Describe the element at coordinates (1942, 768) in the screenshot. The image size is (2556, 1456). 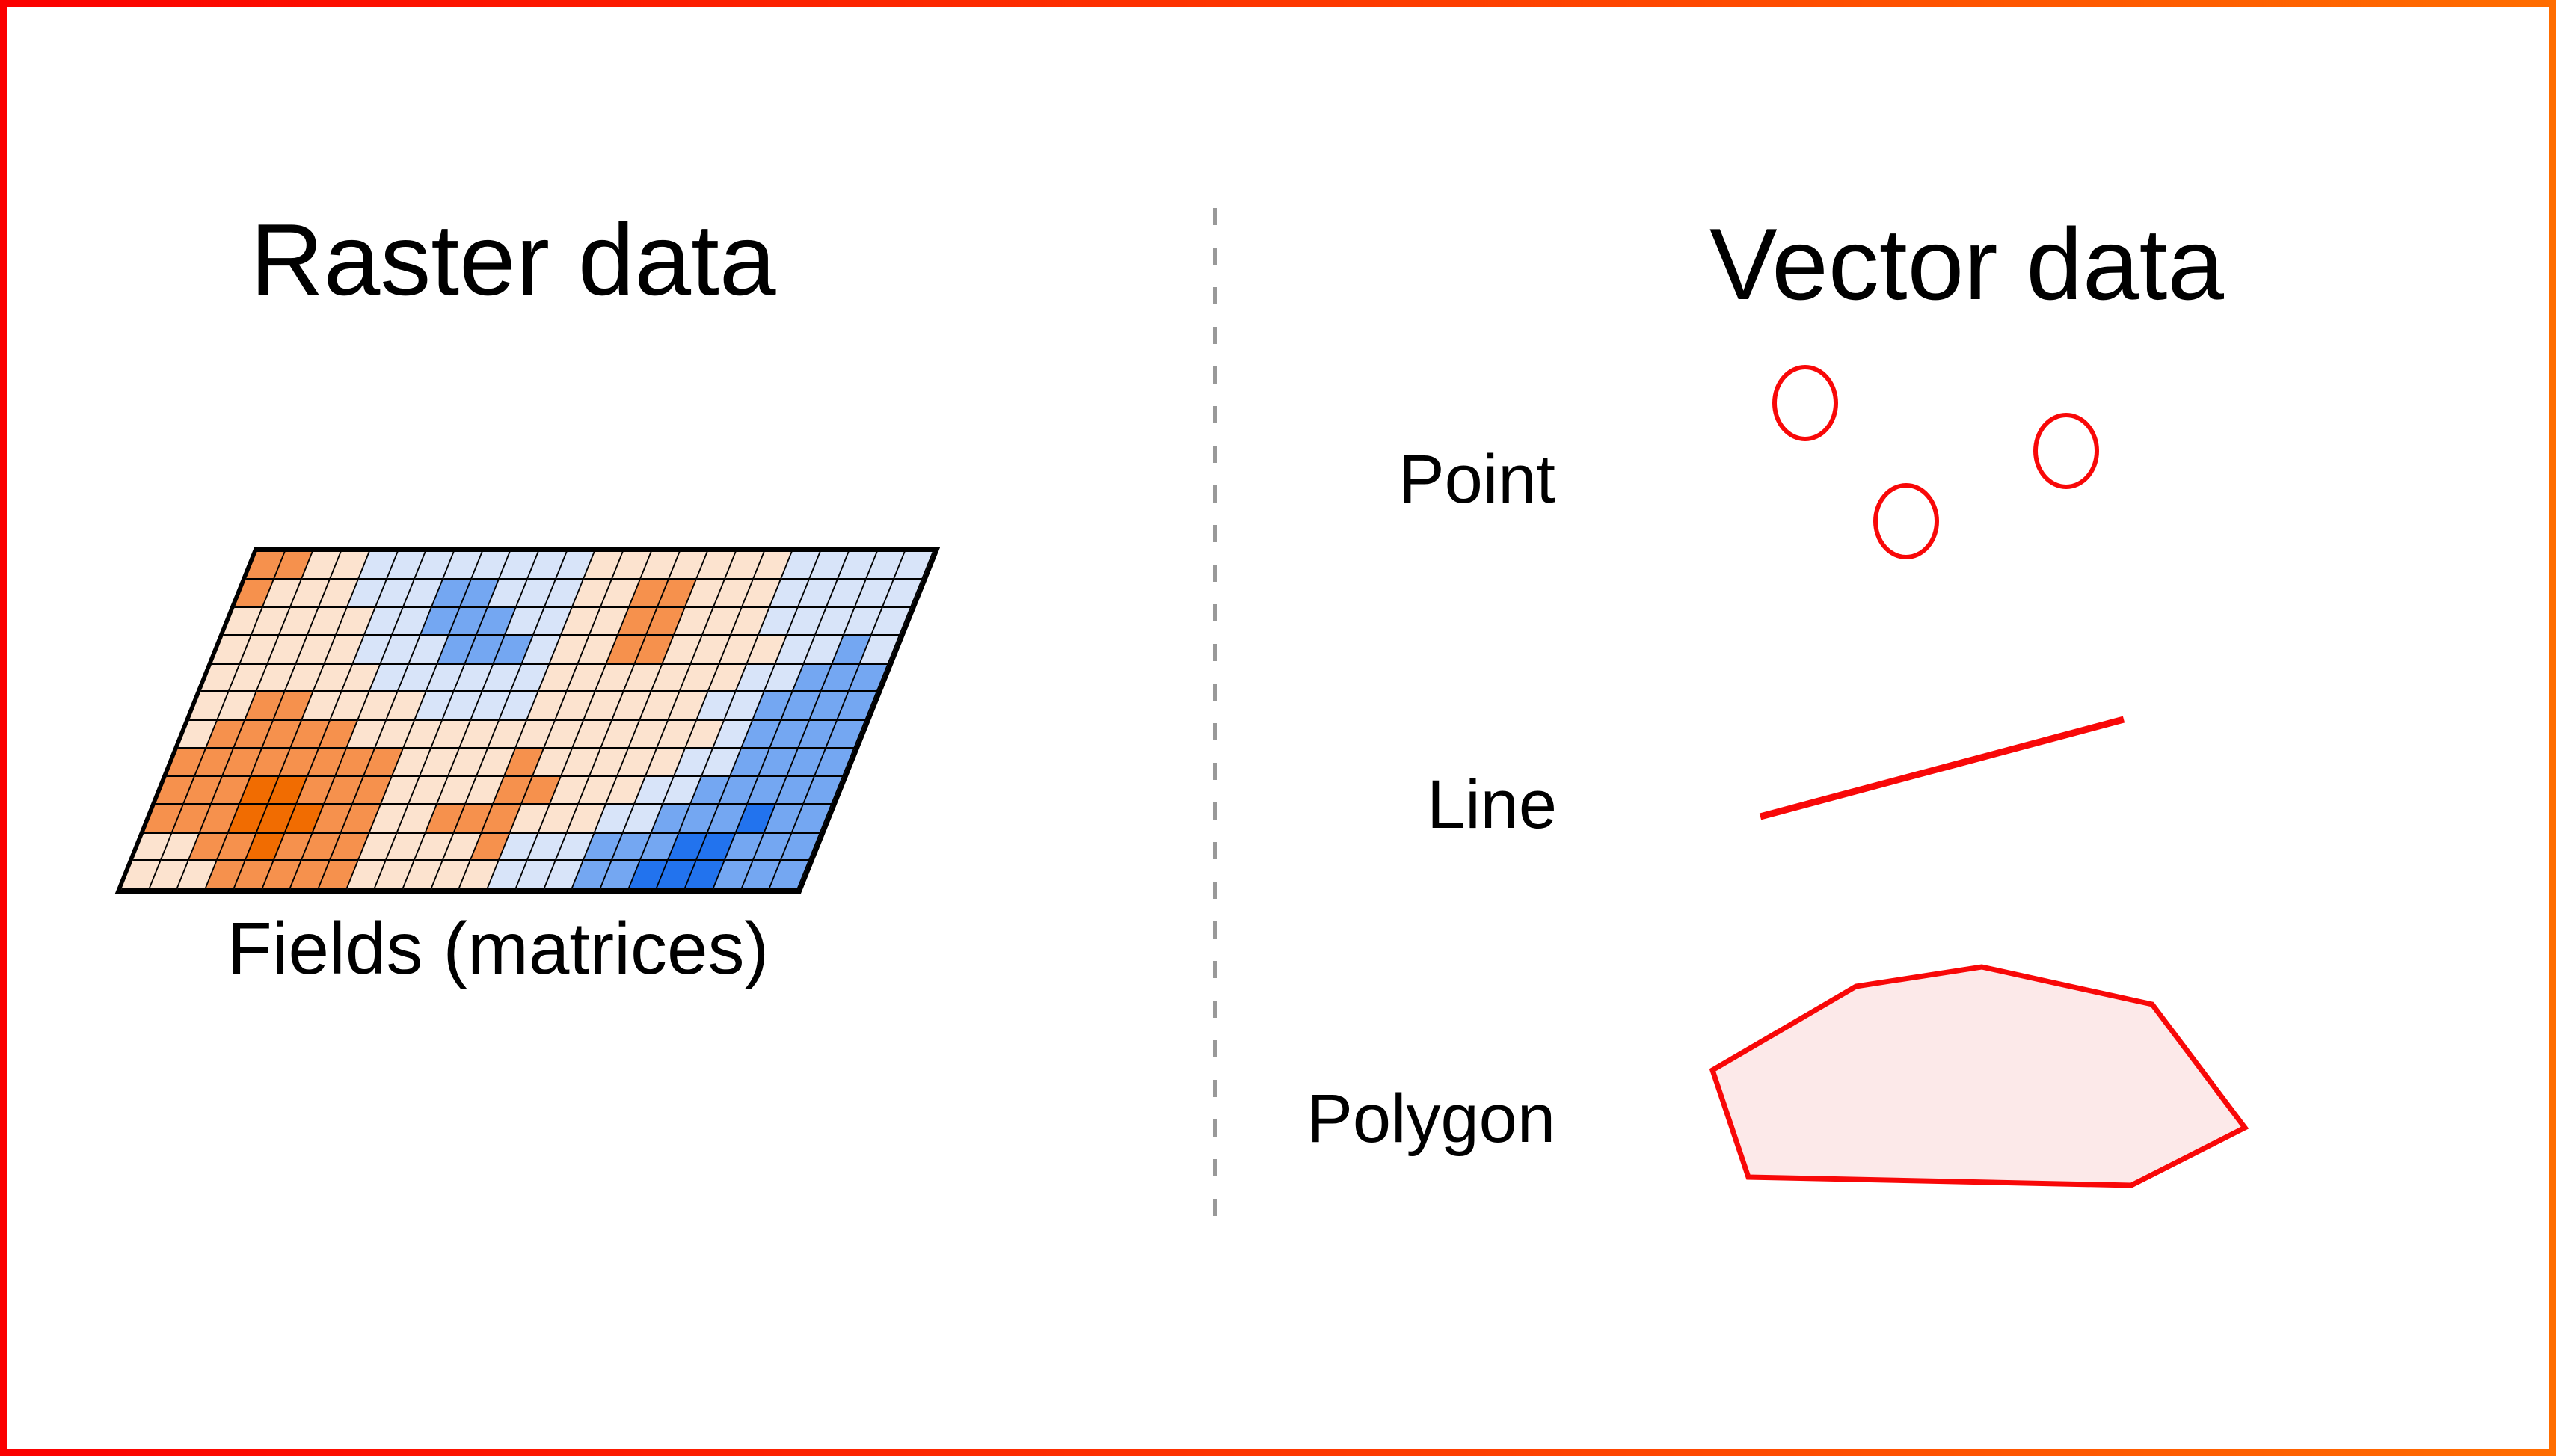
I see `line-shape` at that location.